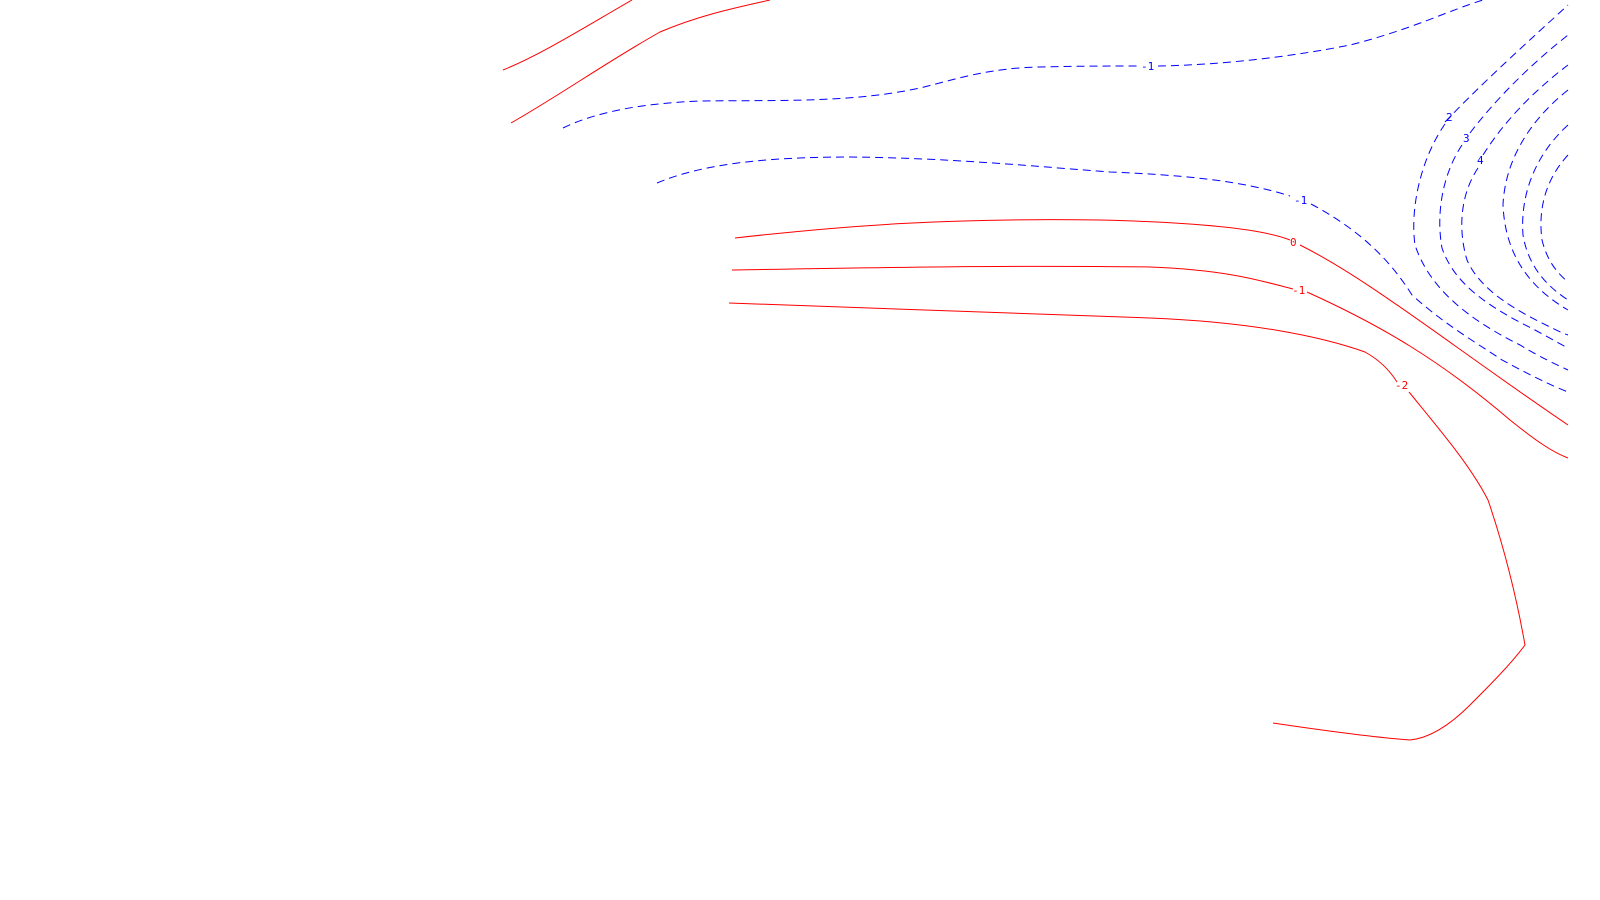 This screenshot has height=900, width=1600. What do you see at coordinates (640, 62) in the screenshot?
I see `red-contour-upper-left-b` at bounding box center [640, 62].